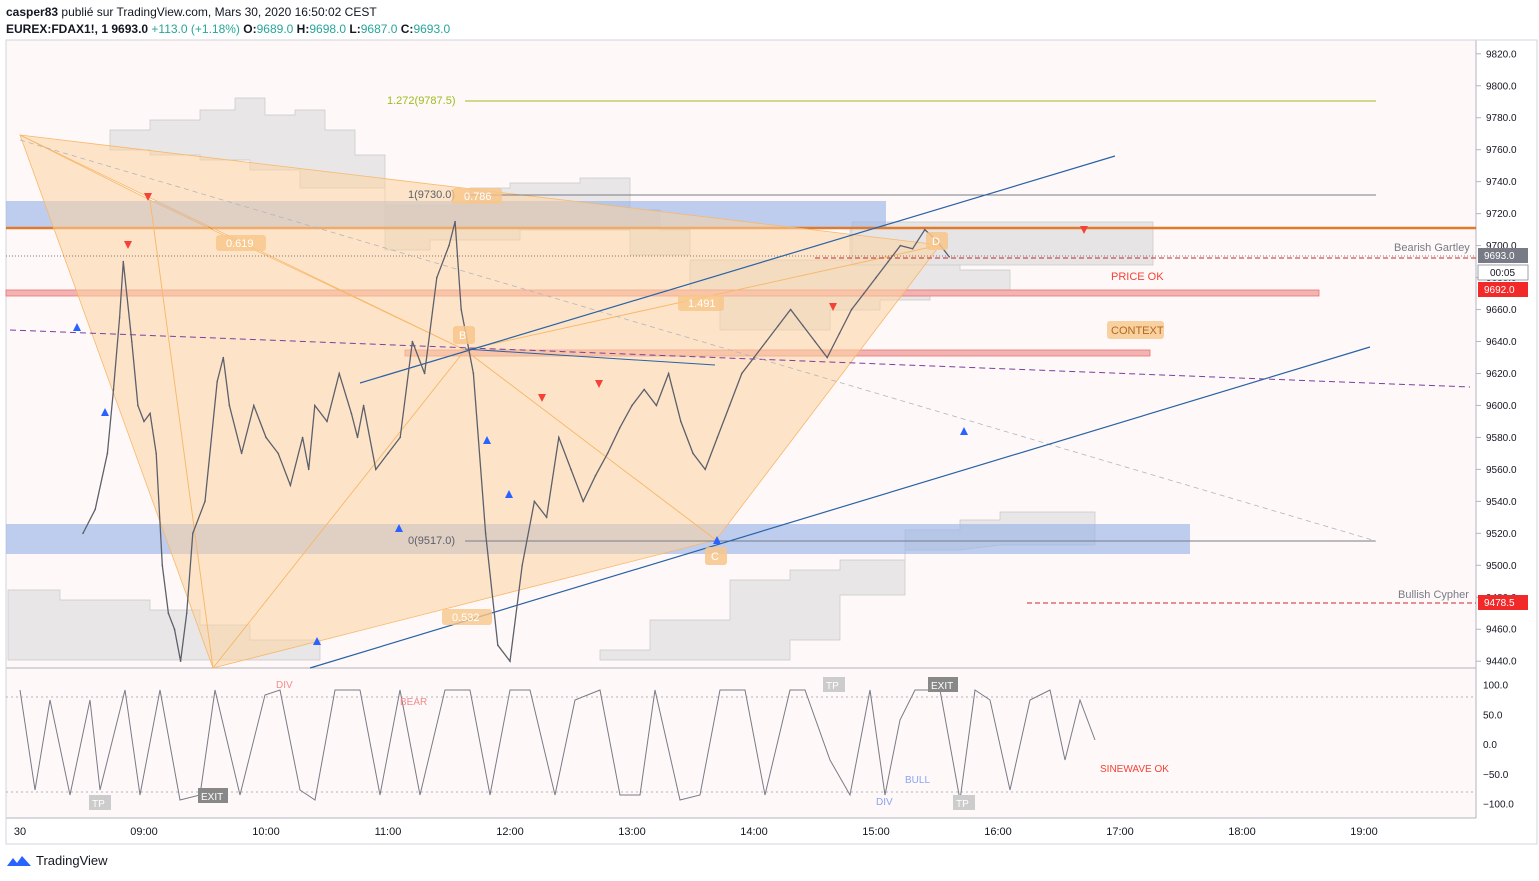 The width and height of the screenshot is (1539, 881). I want to click on oscillator-tick-label: 0.0, so click(1490, 745).